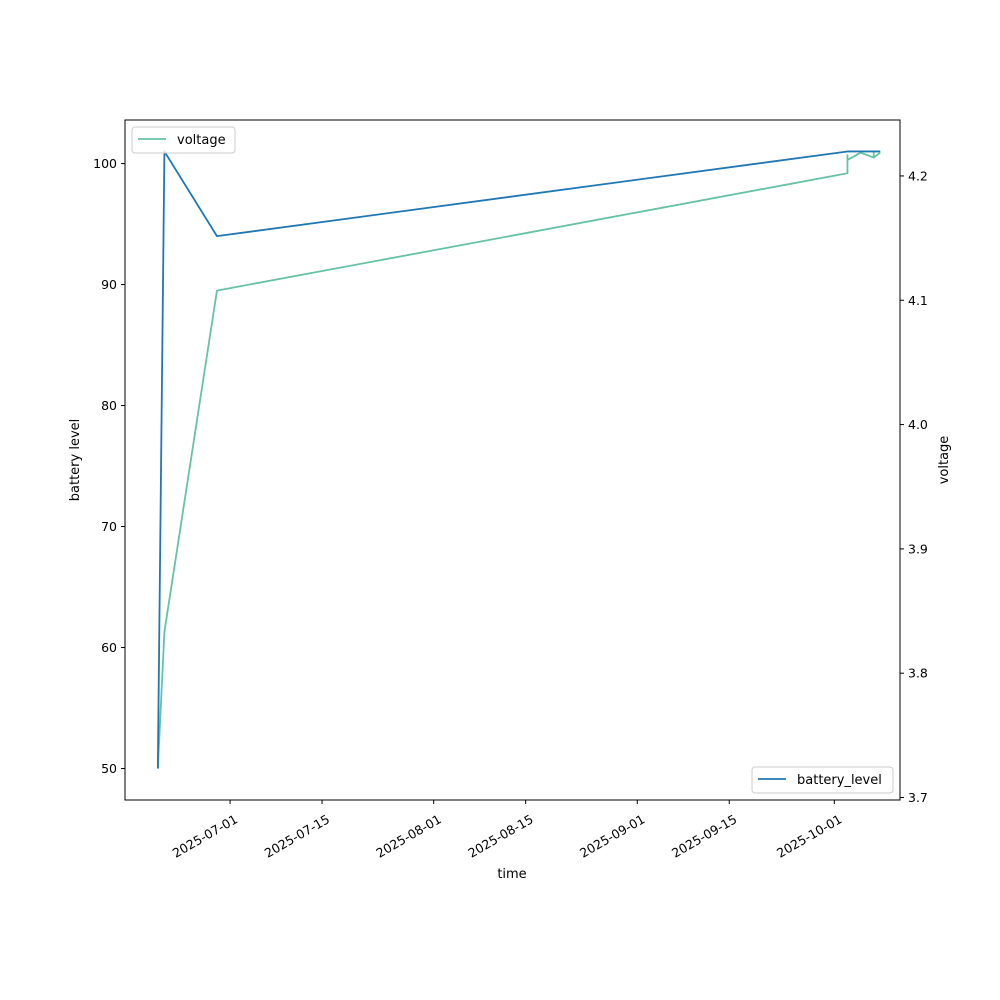 The image size is (1000, 1000). I want to click on right-axis-ticks: 3.7 3.8 3.9 4.0 4.1 4.2, so click(914, 486).